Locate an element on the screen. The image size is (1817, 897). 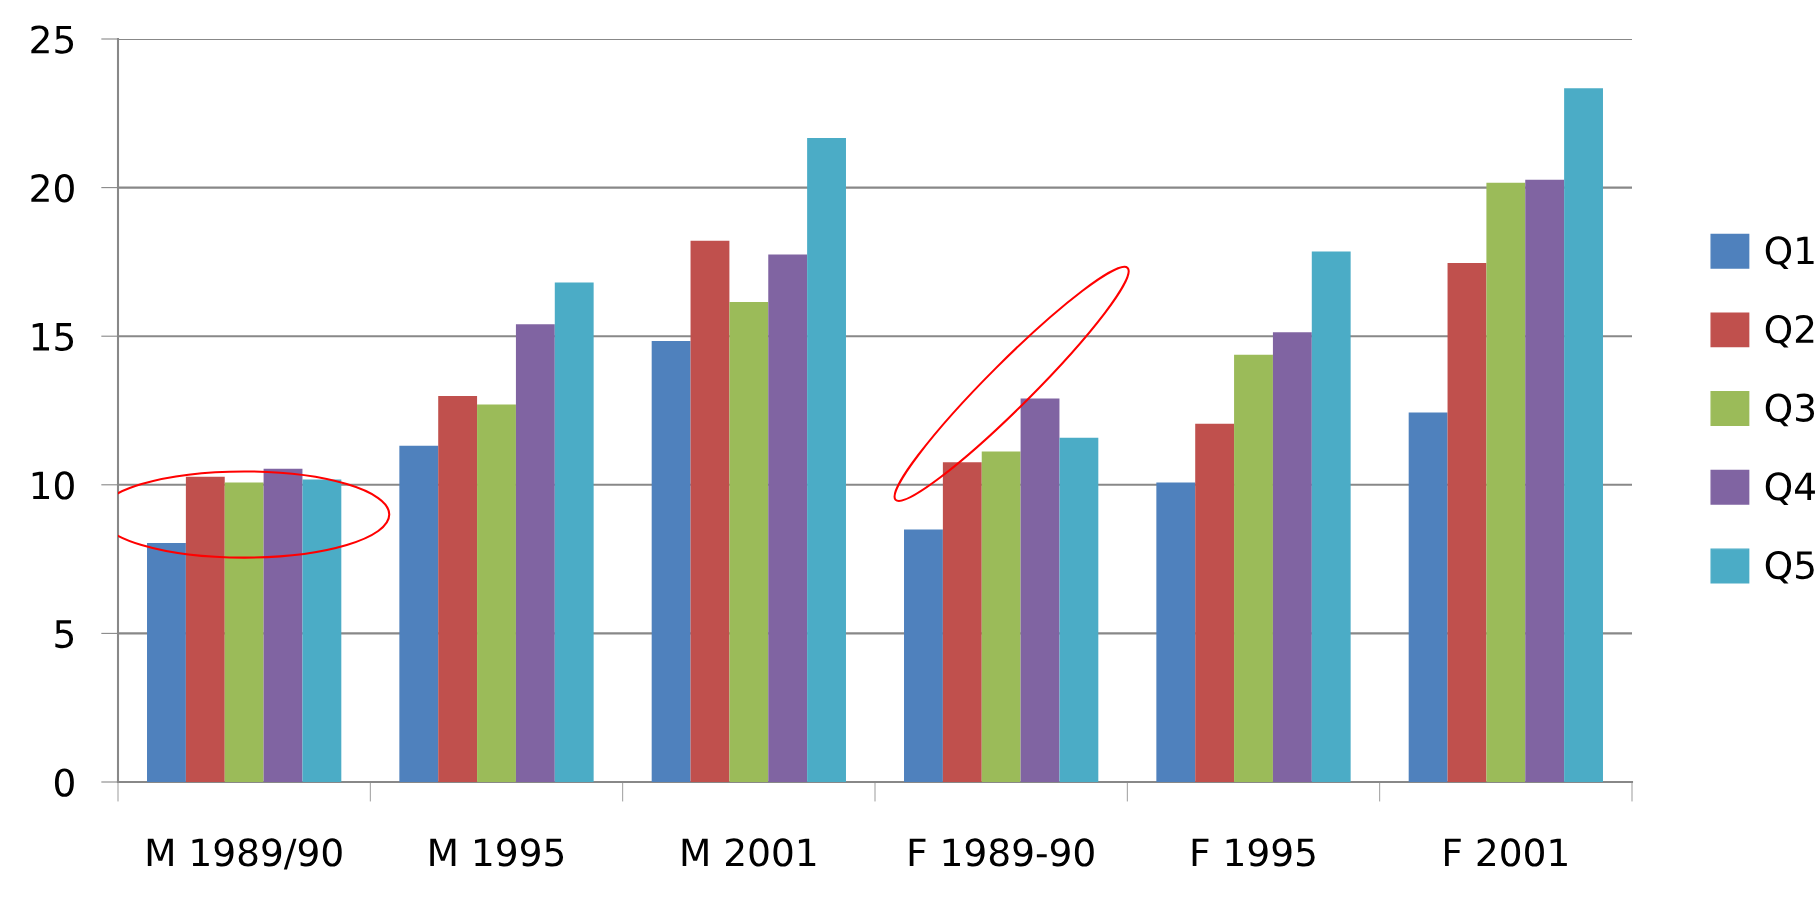
legend-label: Q4 is located at coordinates (1790, 488).